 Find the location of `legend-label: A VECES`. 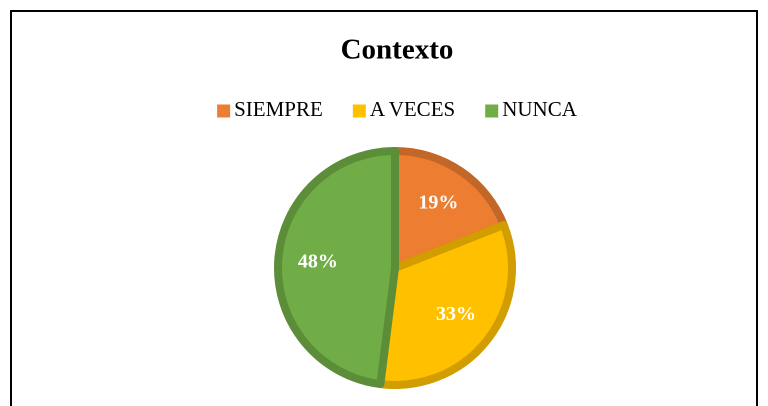

legend-label: A VECES is located at coordinates (412, 109).